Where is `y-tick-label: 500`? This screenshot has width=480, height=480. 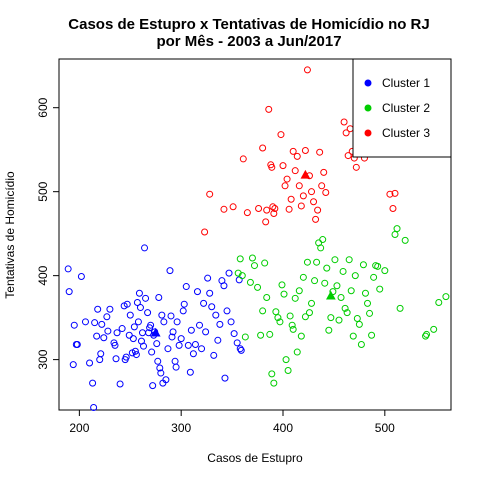 y-tick-label: 500 is located at coordinates (43, 191).